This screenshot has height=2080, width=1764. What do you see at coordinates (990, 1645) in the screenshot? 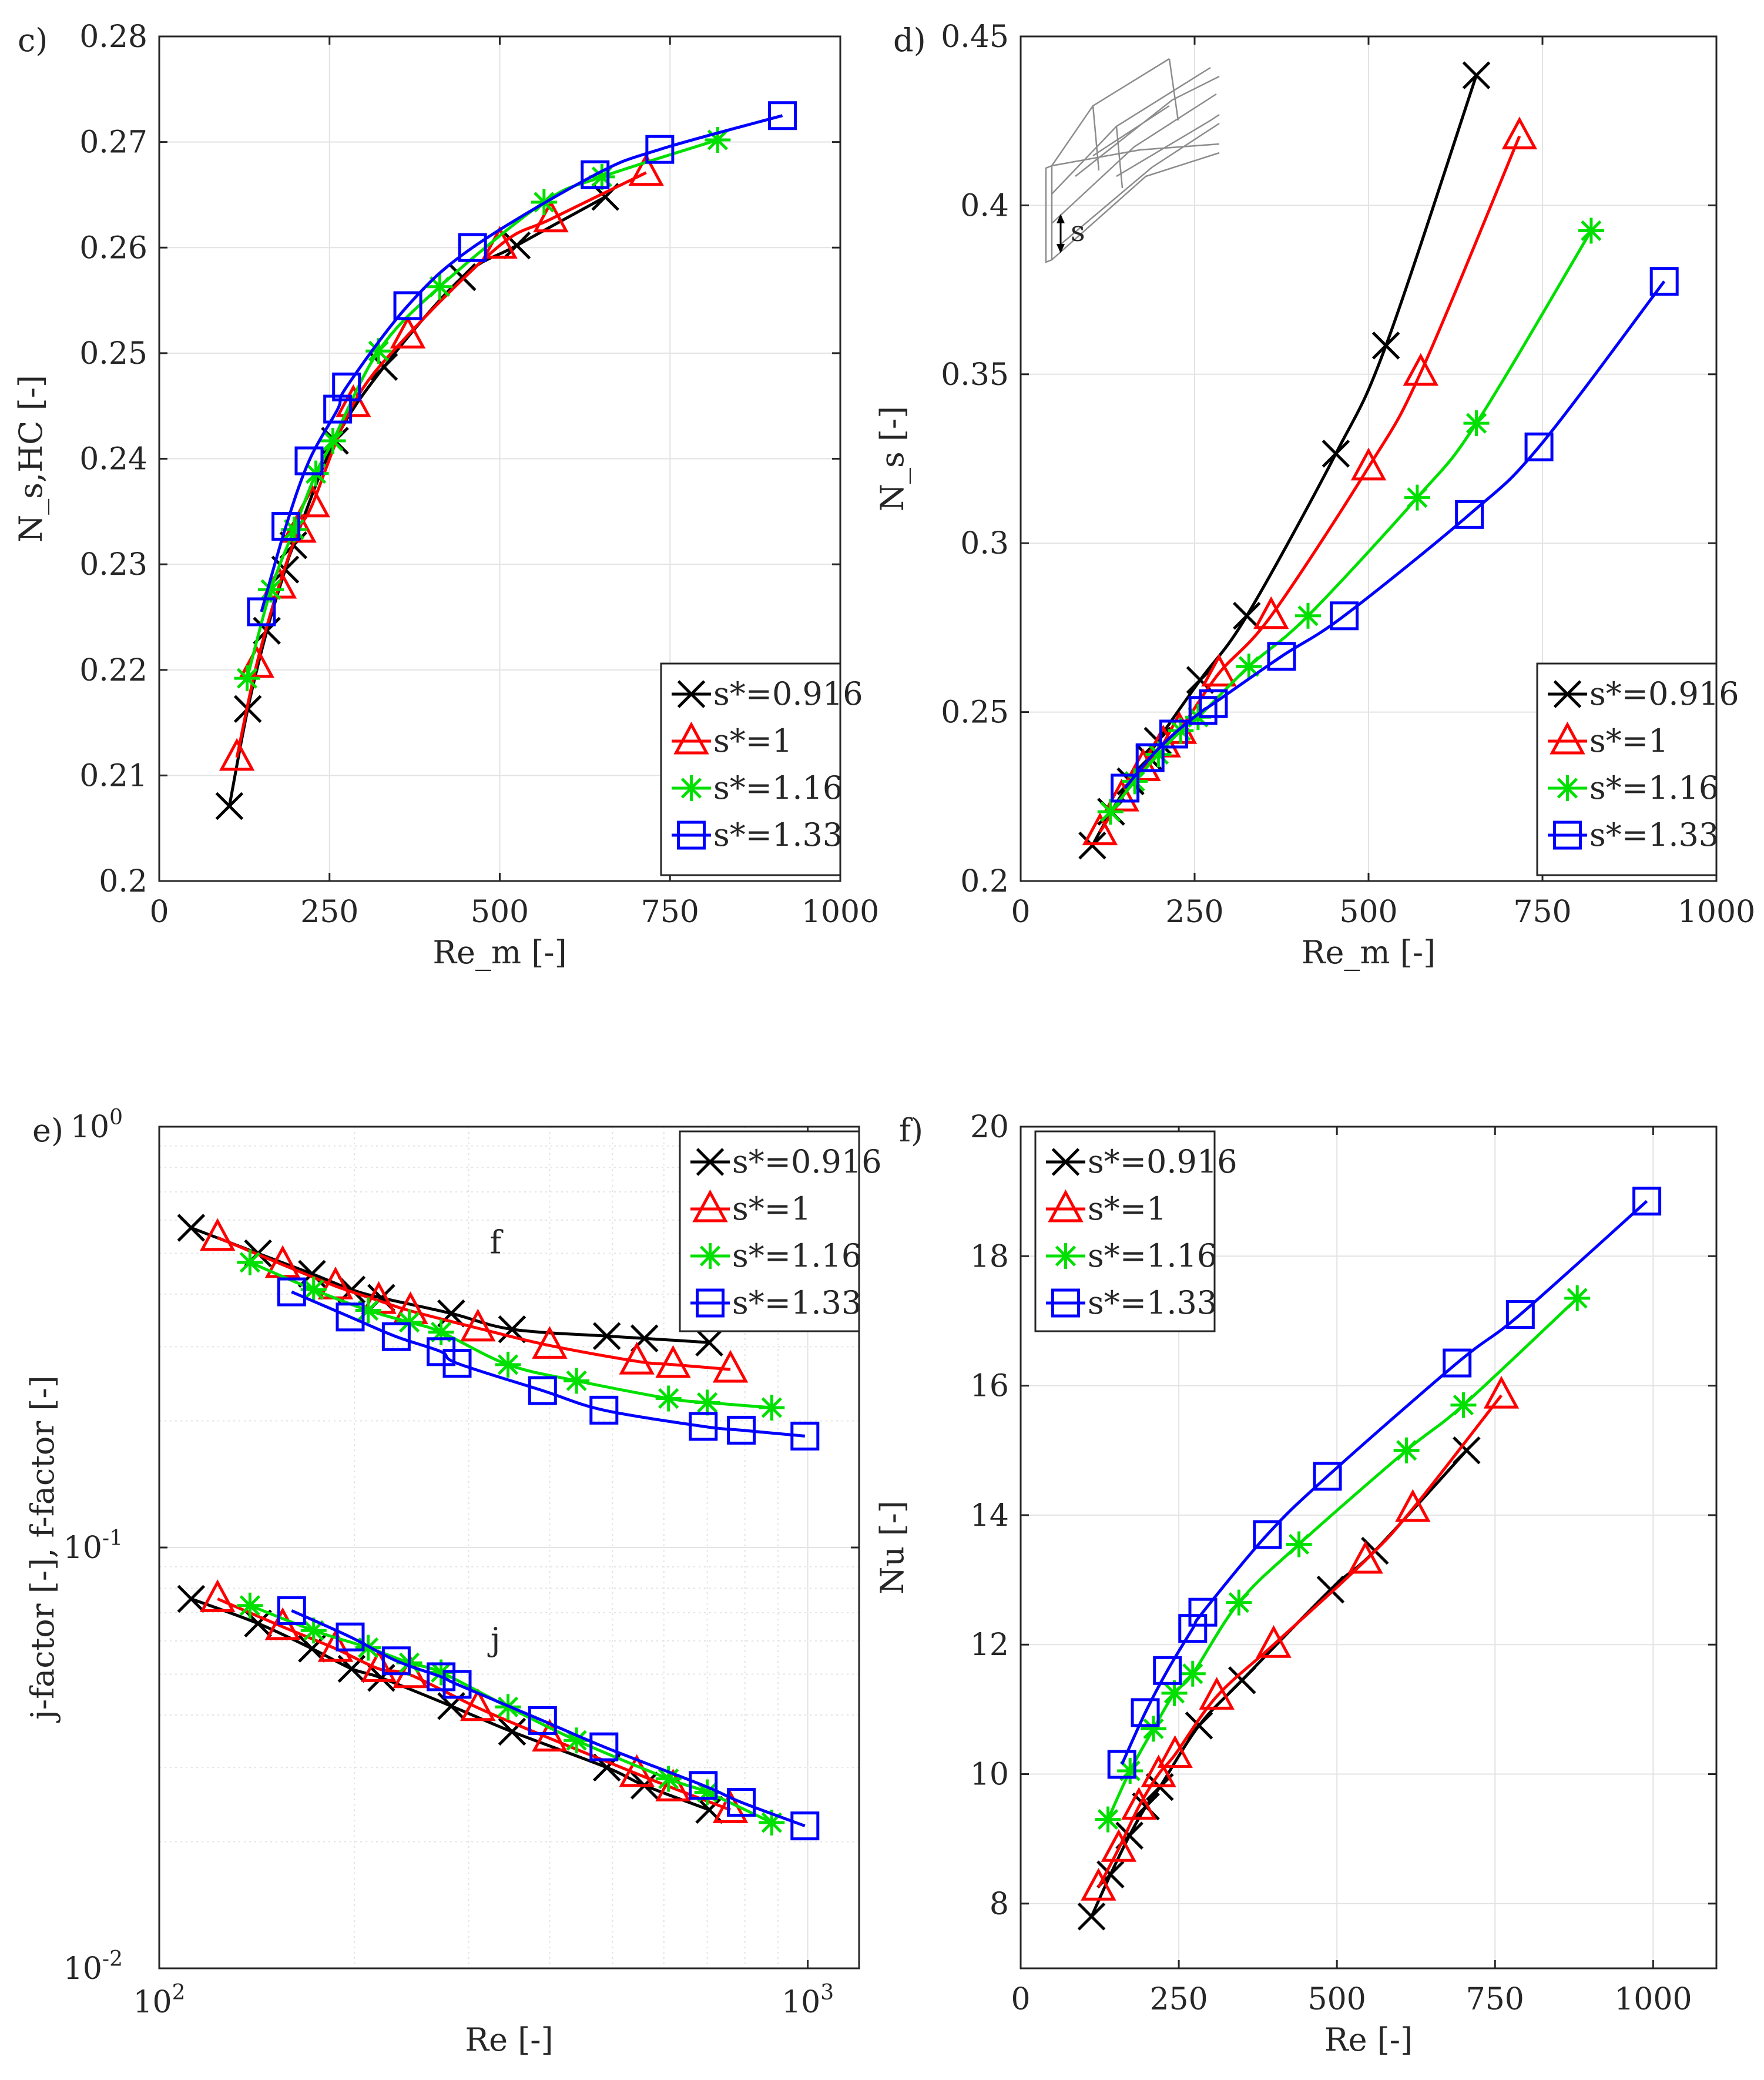
I see `y-tick-label: 12` at bounding box center [990, 1645].